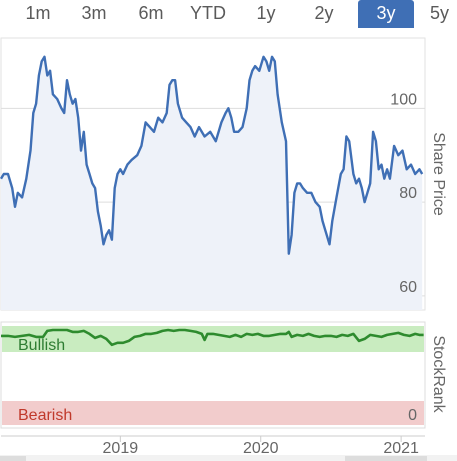  I want to click on range-tab-5y: 5y, so click(439, 13).